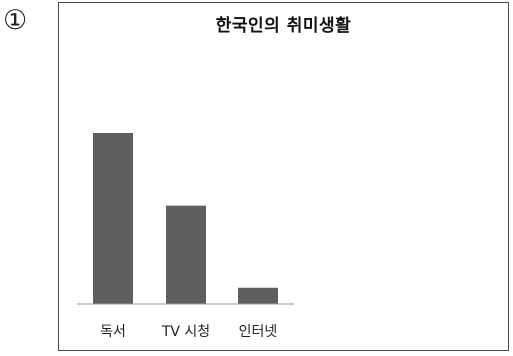 The height and width of the screenshot is (356, 513). What do you see at coordinates (113, 332) in the screenshot?
I see `x-tick-label-1: 독서` at bounding box center [113, 332].